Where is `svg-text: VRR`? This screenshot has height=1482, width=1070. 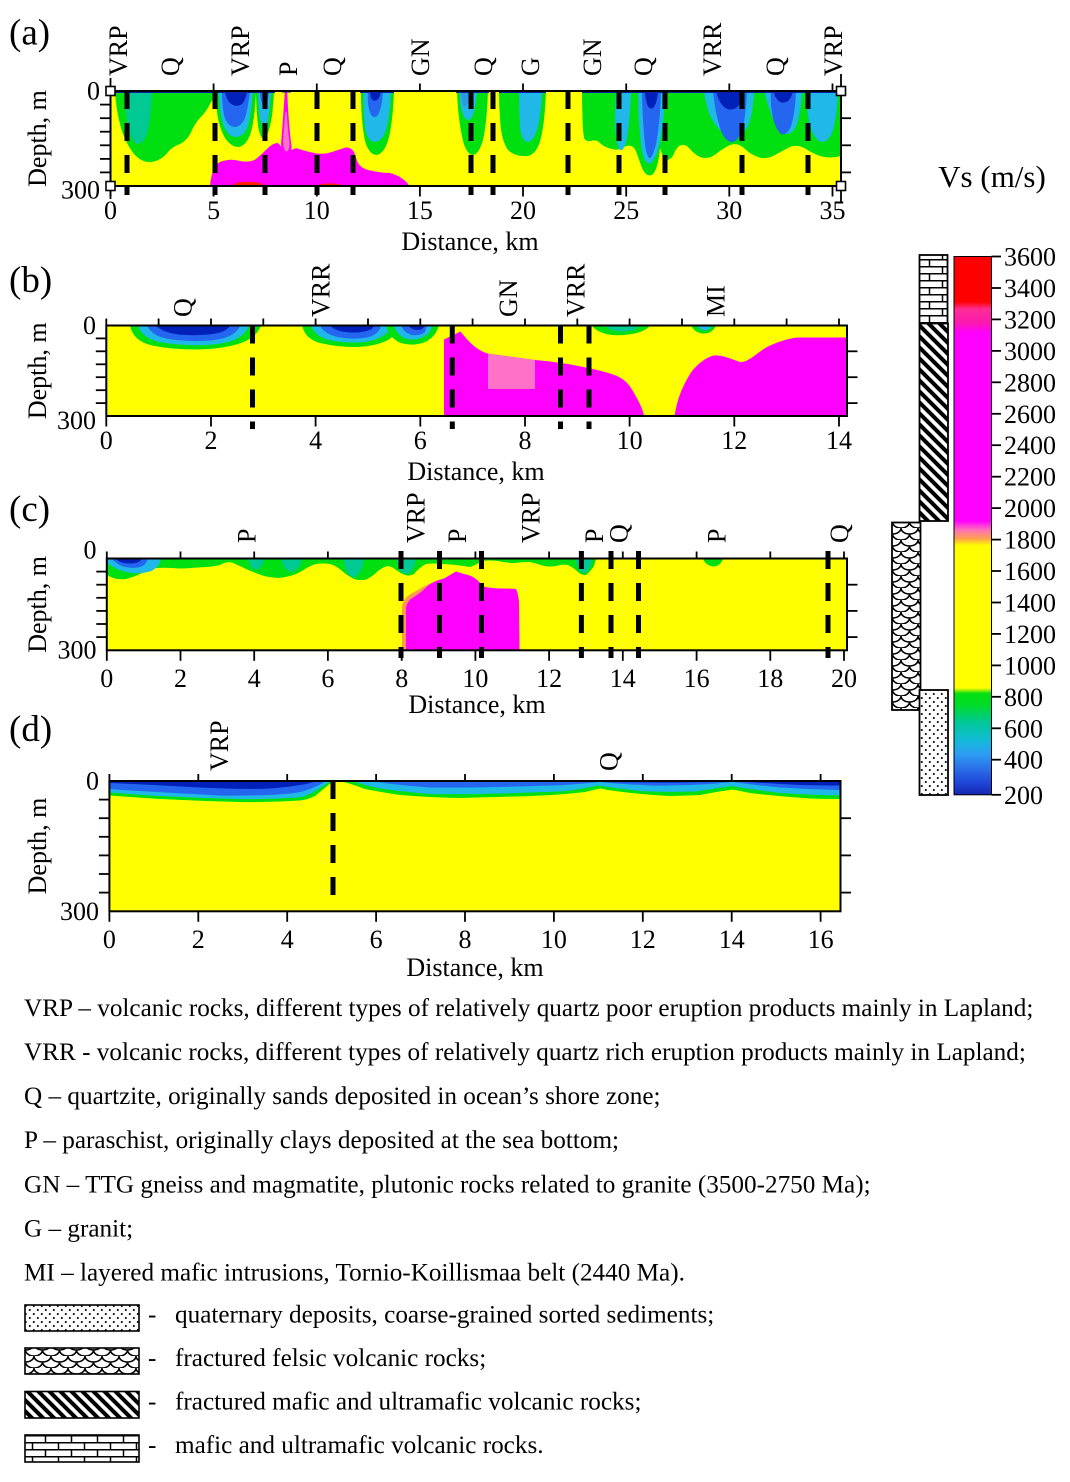
svg-text: VRR is located at coordinates (576, 290).